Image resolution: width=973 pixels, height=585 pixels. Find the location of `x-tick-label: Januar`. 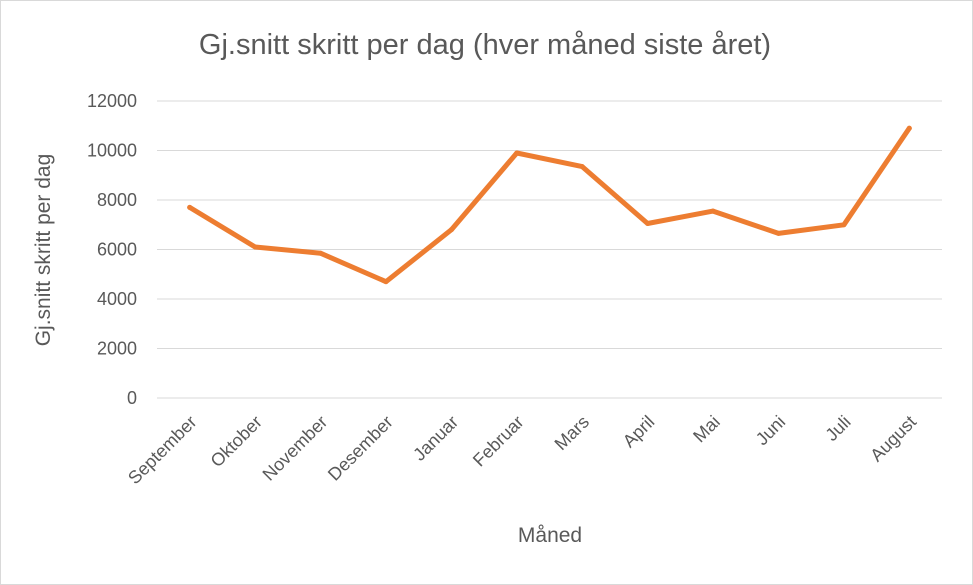

x-tick-label: Januar is located at coordinates (435, 438).